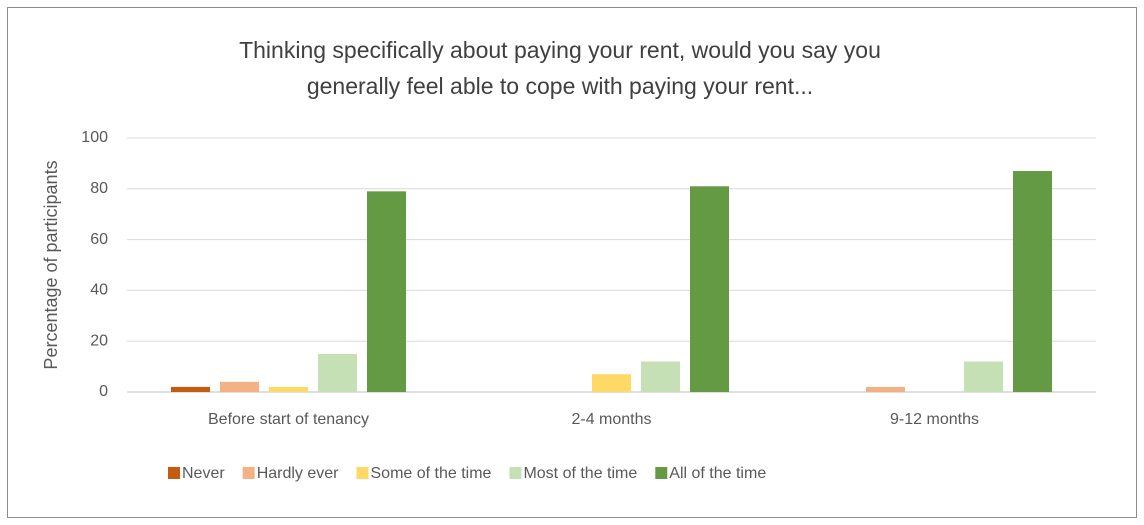 This screenshot has width=1144, height=525. Describe the element at coordinates (99, 188) in the screenshot. I see `y-tick-label: 80` at that location.